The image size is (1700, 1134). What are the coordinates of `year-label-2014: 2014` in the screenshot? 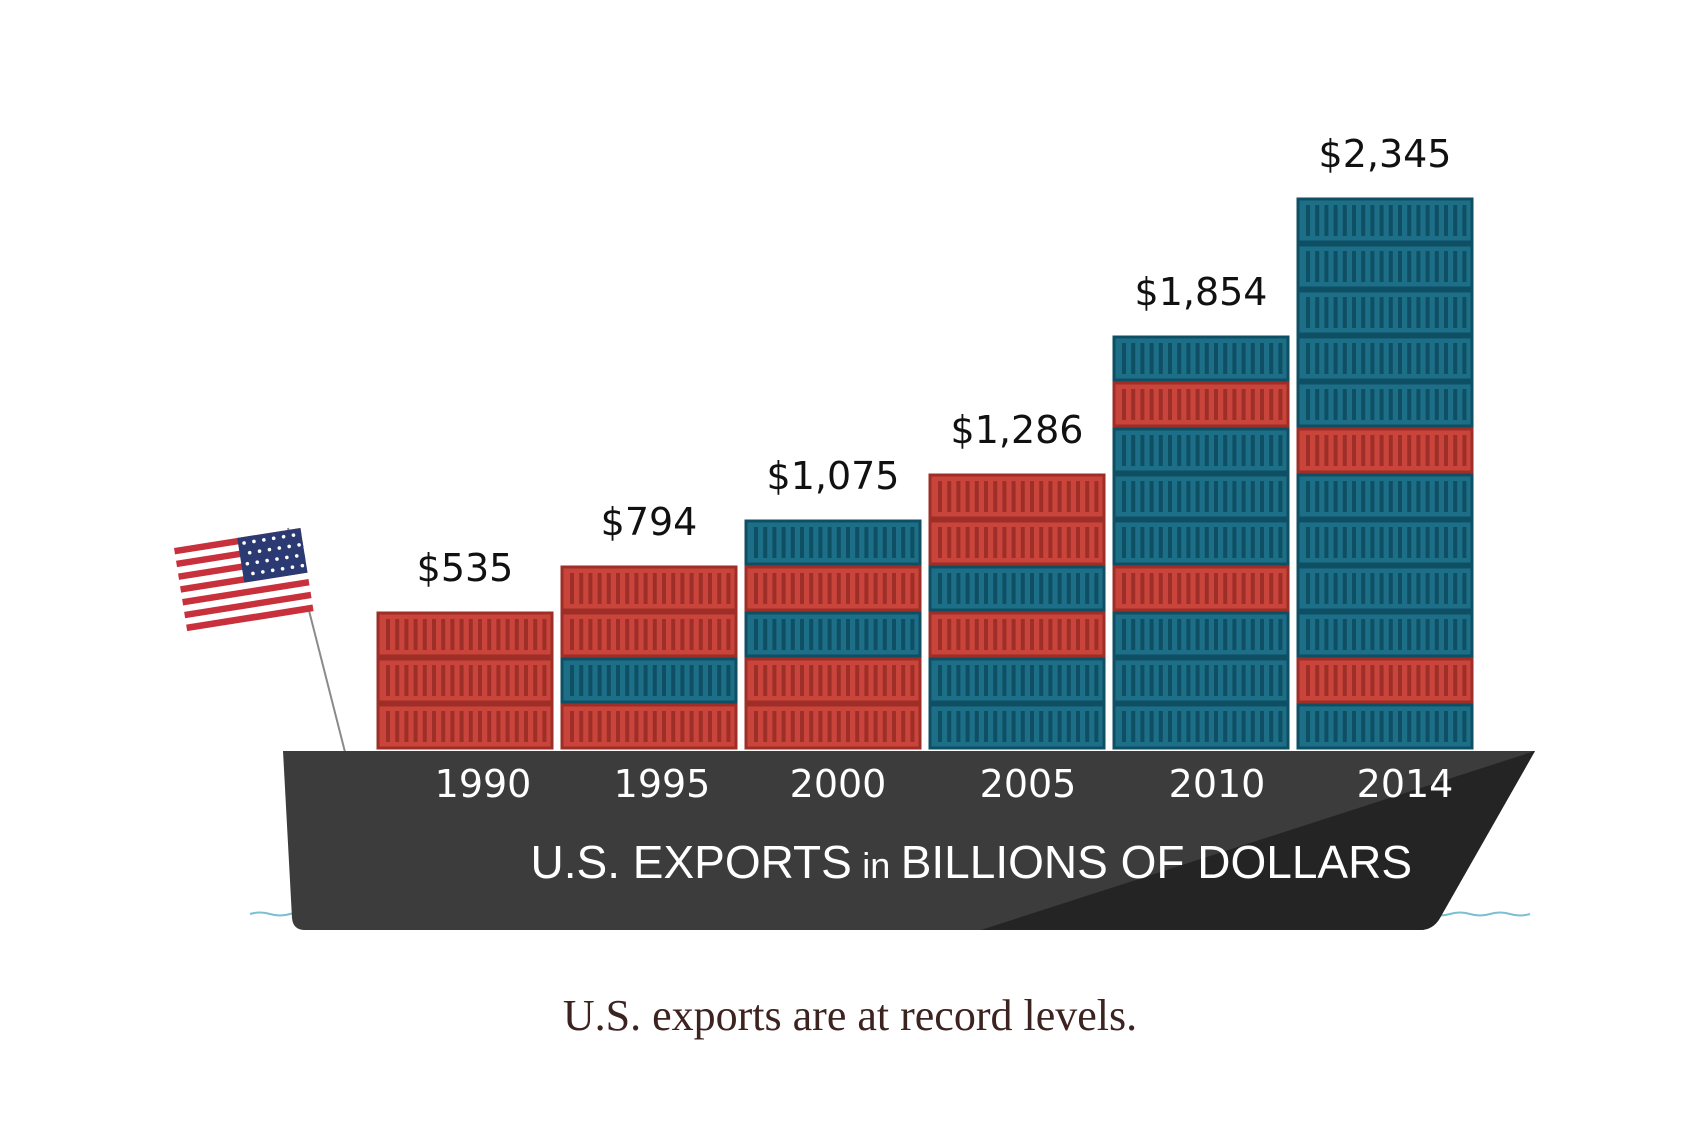 It's located at (1405, 784).